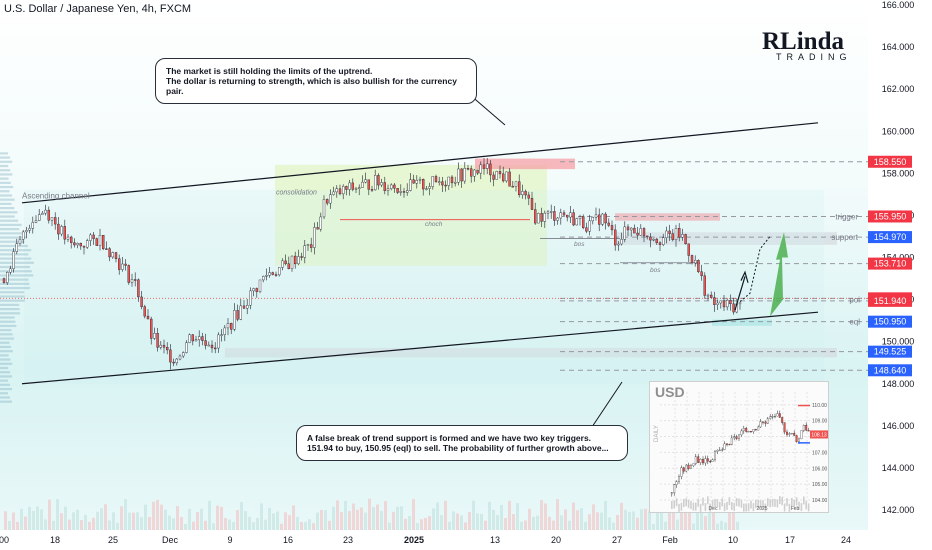  Describe the element at coordinates (820, 501) in the screenshot. I see `inset-y-tick: 104.00` at that location.